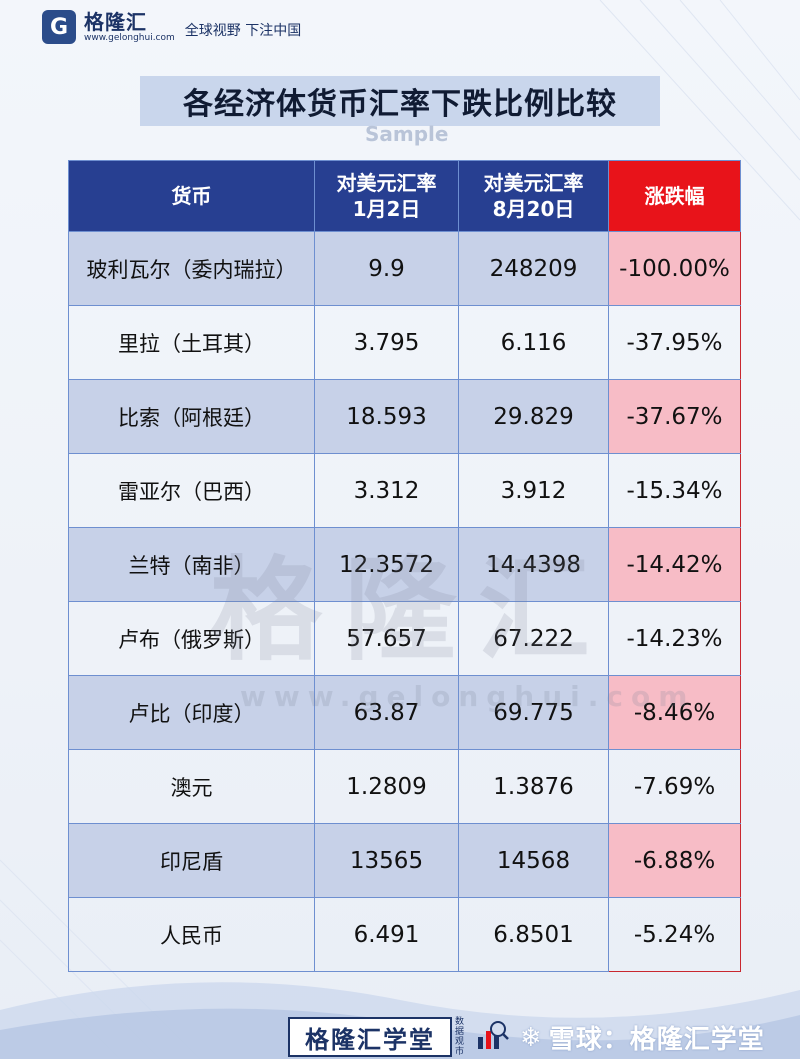 Image resolution: width=800 pixels, height=1059 pixels. Describe the element at coordinates (533, 712) in the screenshot. I see `cell-aug-rate: 69.775` at that location.